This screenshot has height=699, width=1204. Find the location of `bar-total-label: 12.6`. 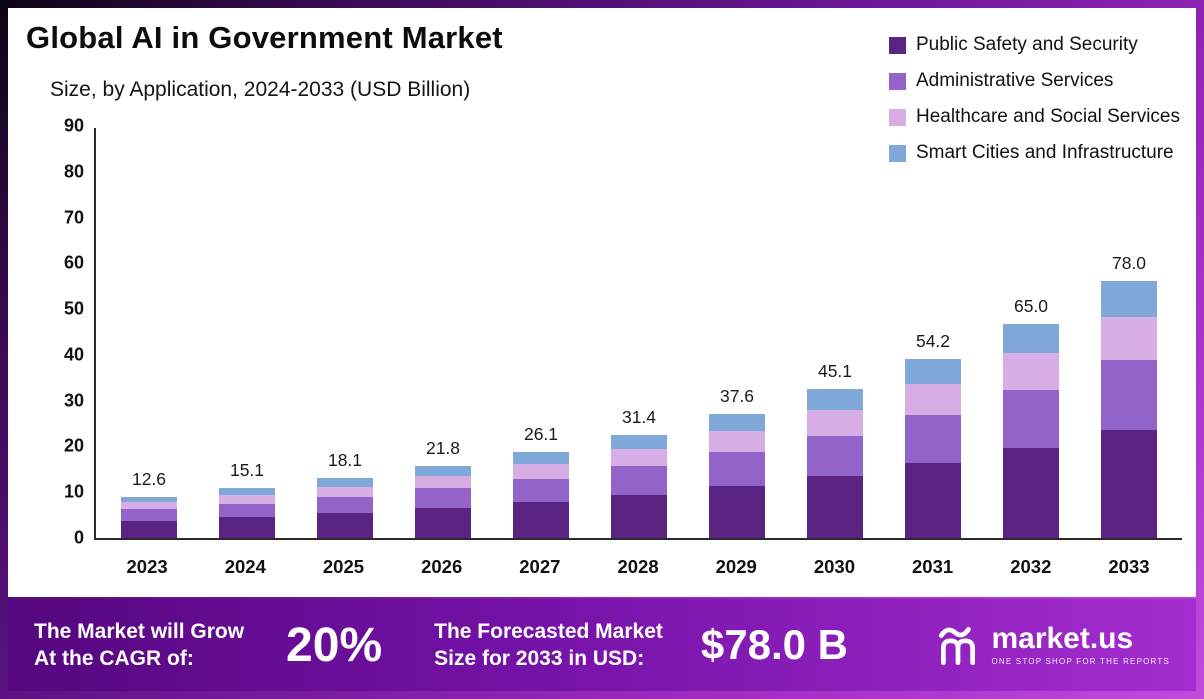

bar-total-label: 12.6 is located at coordinates (149, 478).